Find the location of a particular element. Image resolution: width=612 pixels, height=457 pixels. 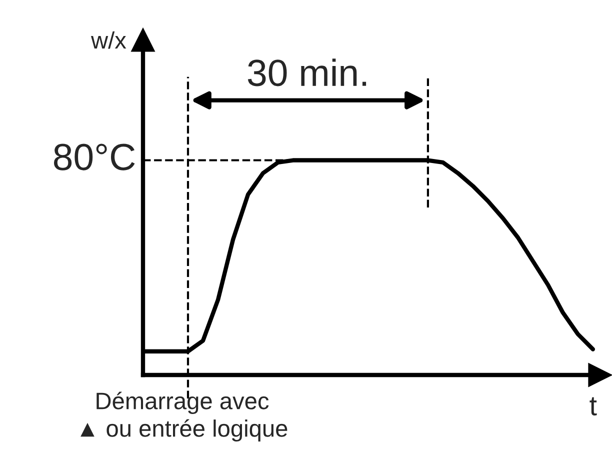

x-axis-title: t is located at coordinates (593, 406).